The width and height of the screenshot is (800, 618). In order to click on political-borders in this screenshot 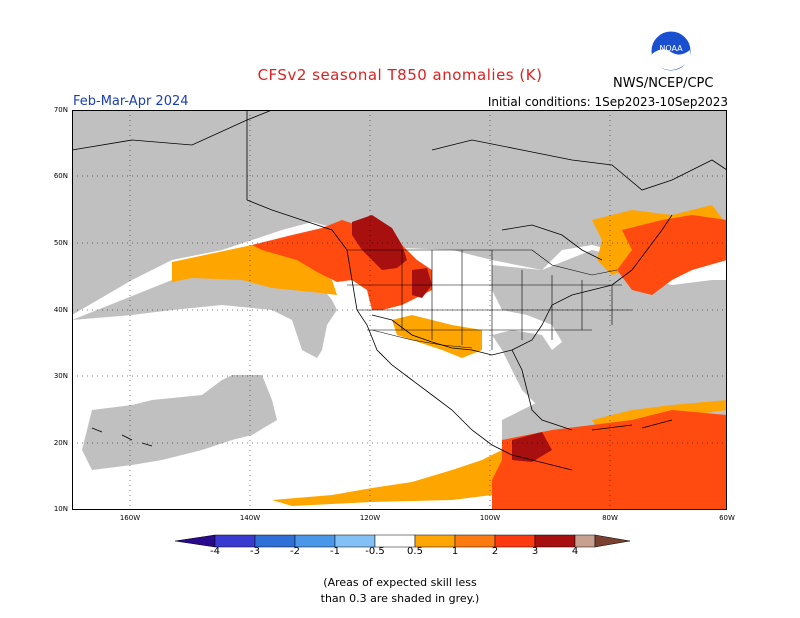, I will do `click(489, 299)`.